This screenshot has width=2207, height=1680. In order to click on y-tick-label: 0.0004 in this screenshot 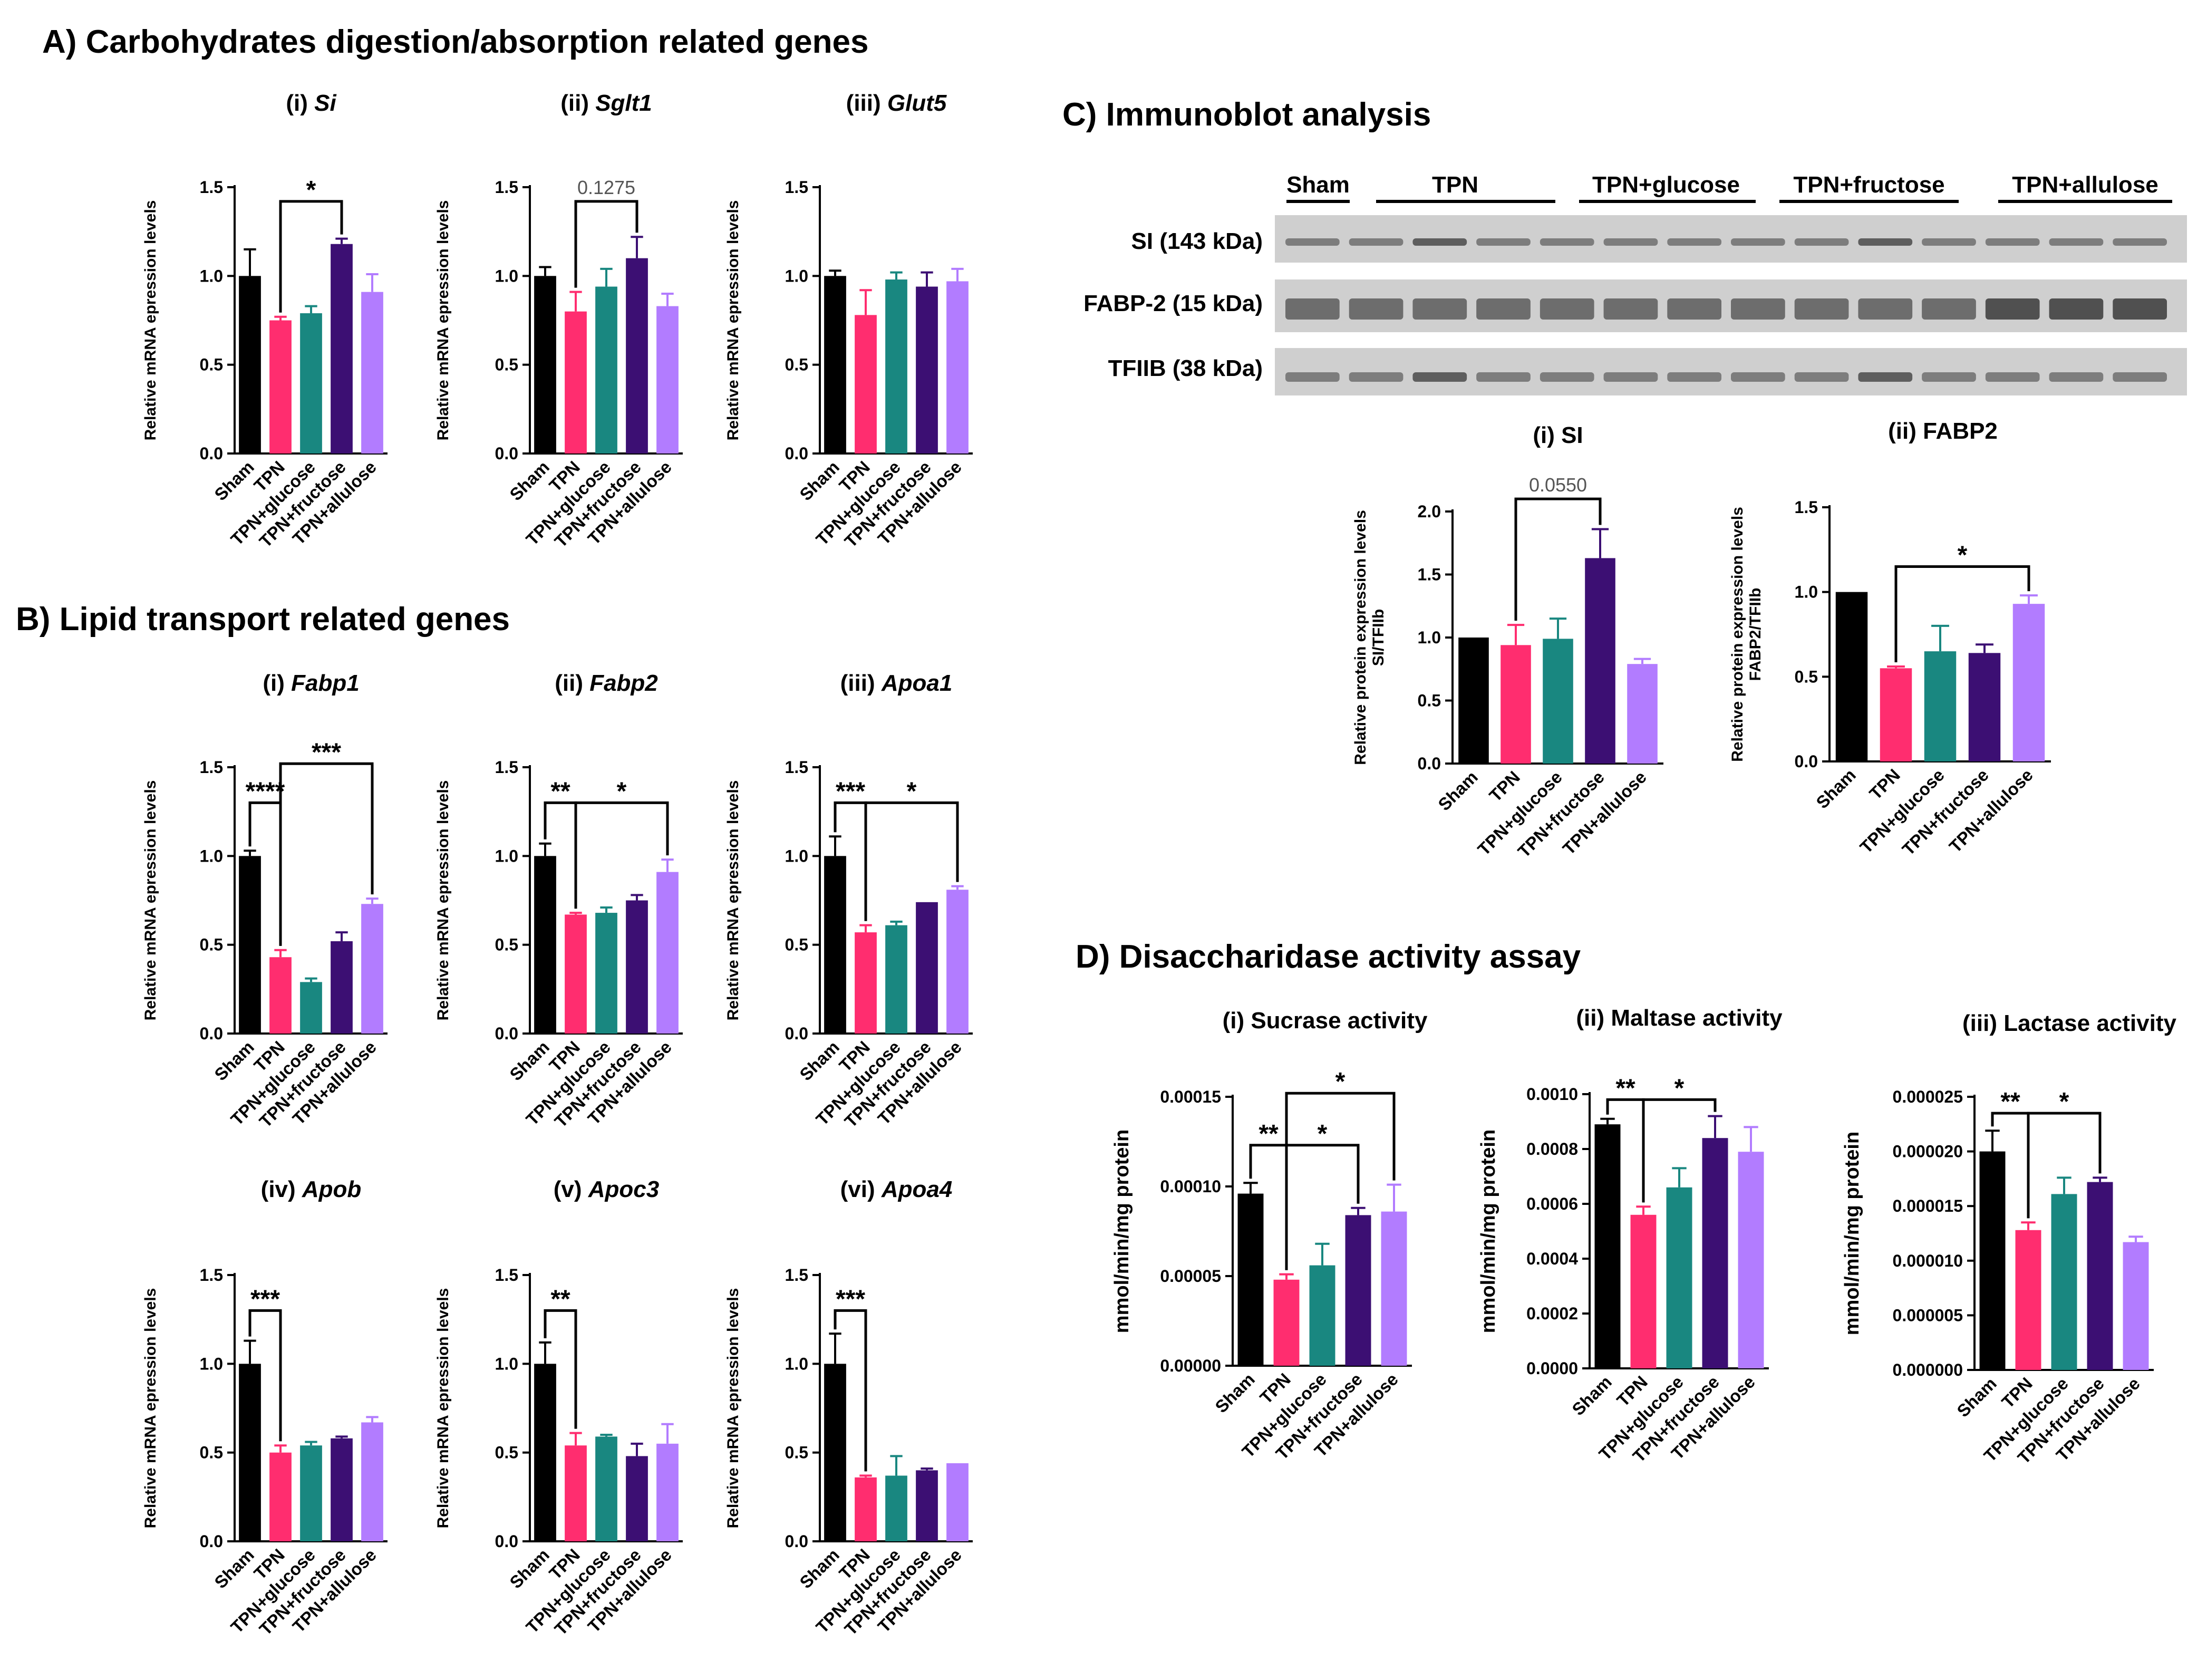, I will do `click(1552, 1258)`.